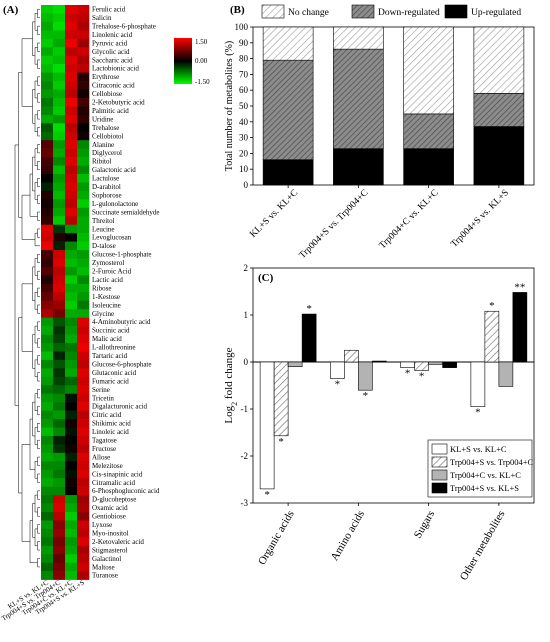 This screenshot has height=642, width=550. What do you see at coordinates (244, 138) in the screenshot?
I see `y-tick-label: 30` at bounding box center [244, 138].